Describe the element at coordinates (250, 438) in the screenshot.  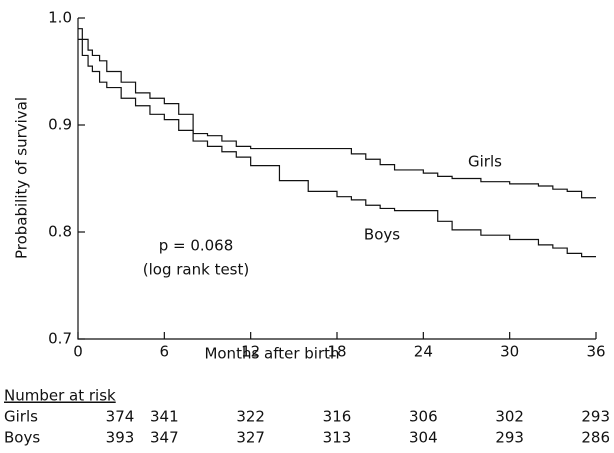
I see `risk-count: 327` at that location.